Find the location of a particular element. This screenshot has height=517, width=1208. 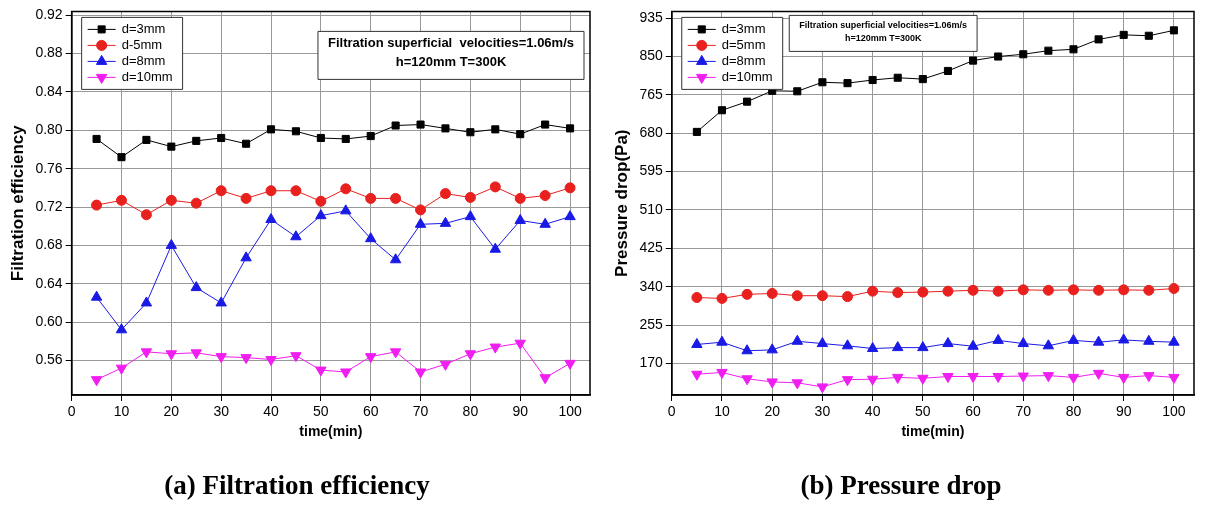

y-tick-label: 765 is located at coordinates (651, 93).